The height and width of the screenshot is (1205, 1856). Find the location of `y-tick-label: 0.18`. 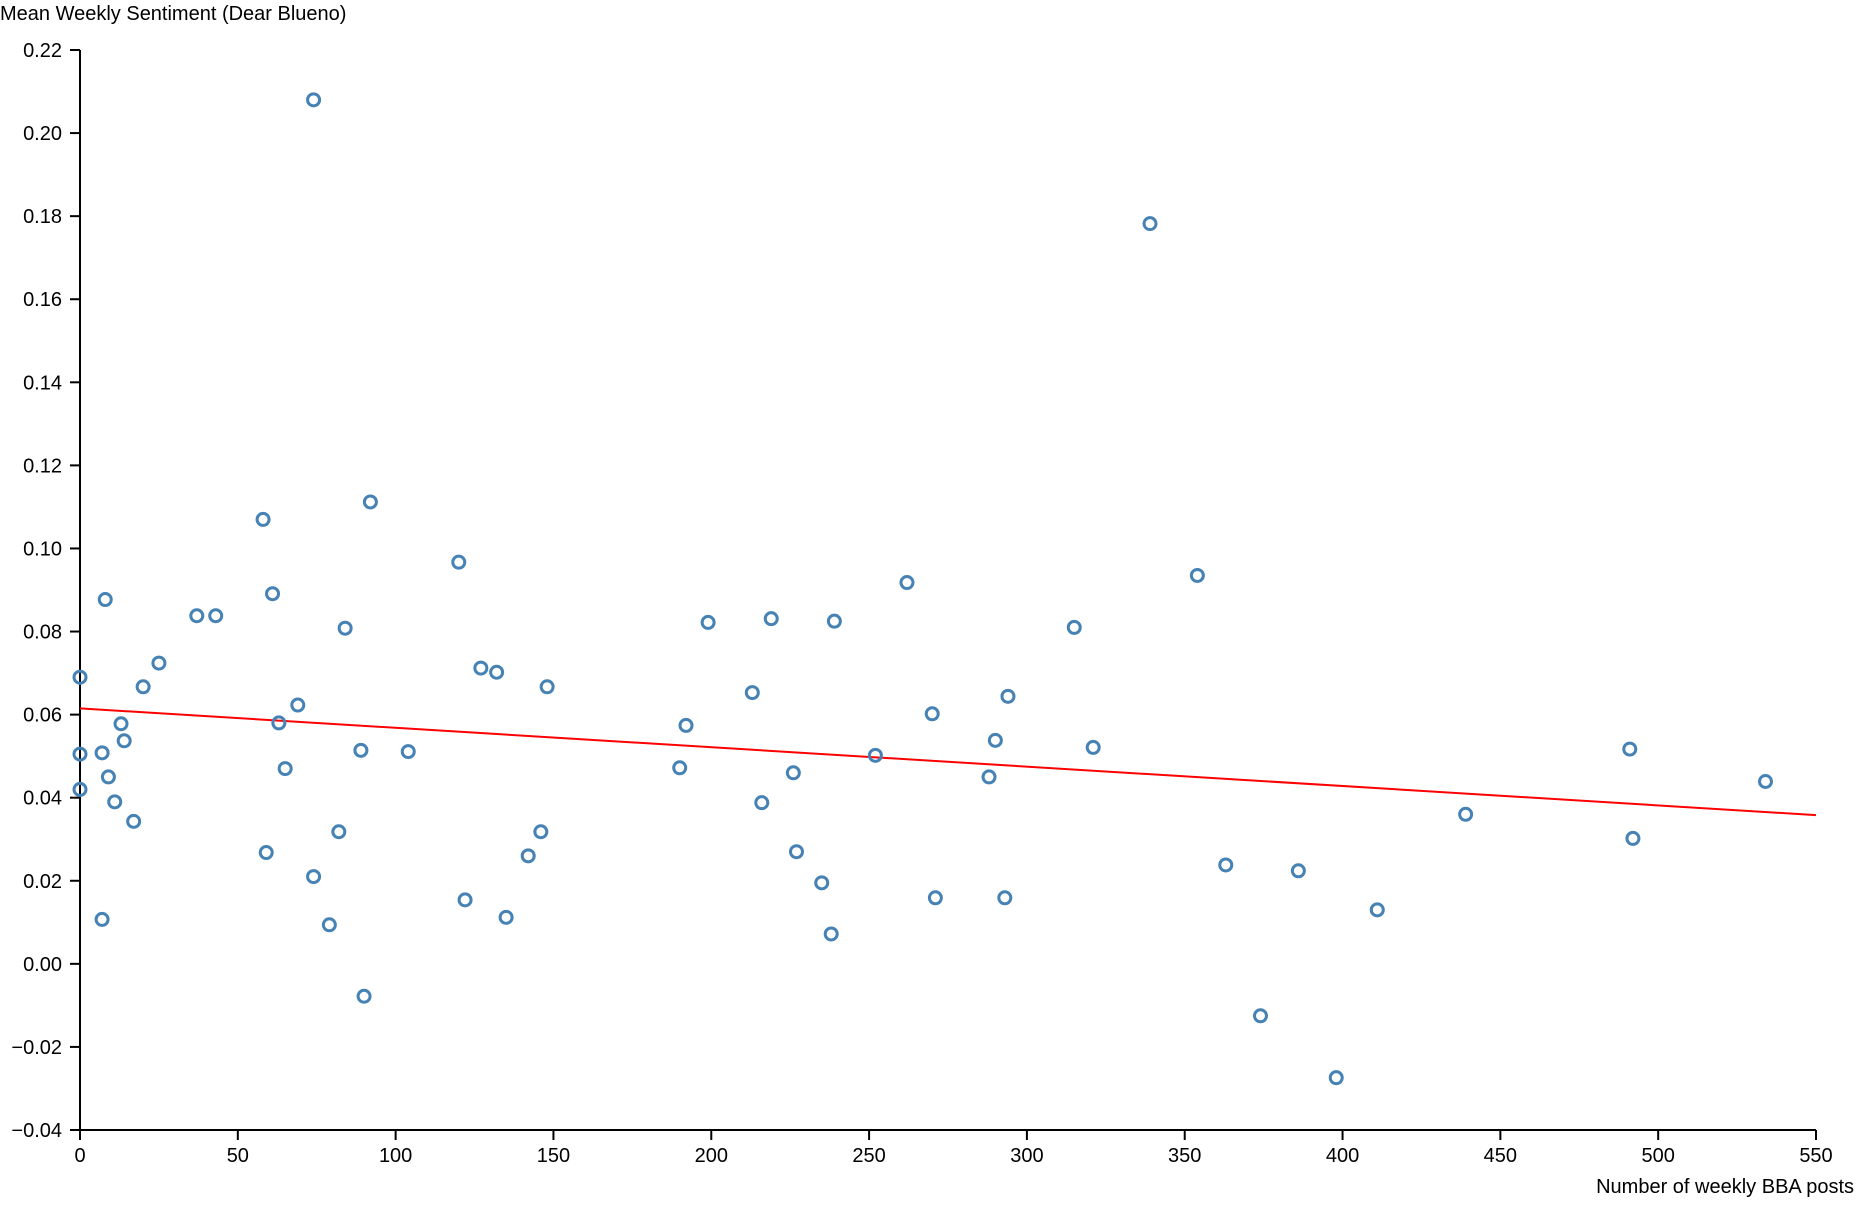

y-tick-label: 0.18 is located at coordinates (42, 217).